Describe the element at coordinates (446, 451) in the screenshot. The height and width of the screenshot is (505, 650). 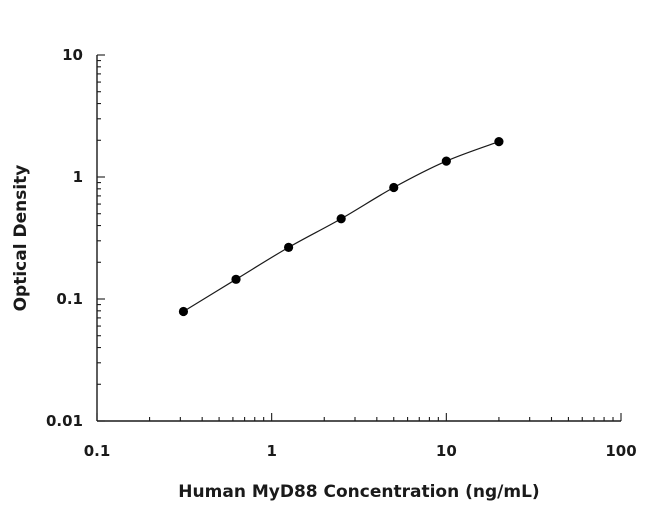
I see `x-tick-label: 10` at that location.